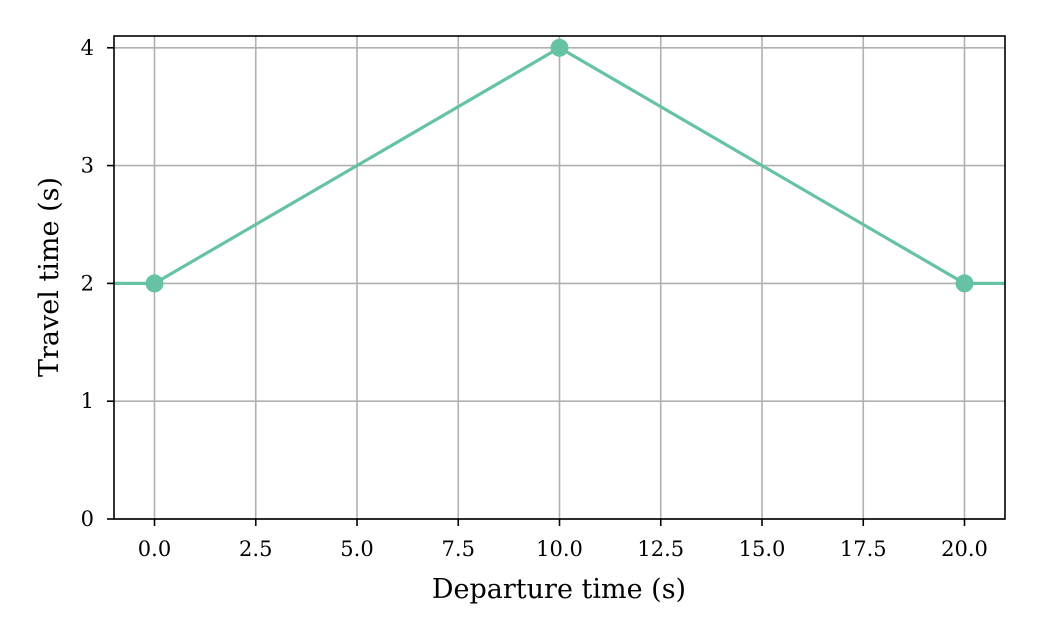  Describe the element at coordinates (660, 549) in the screenshot. I see `x-tick-label: 12.5` at that location.